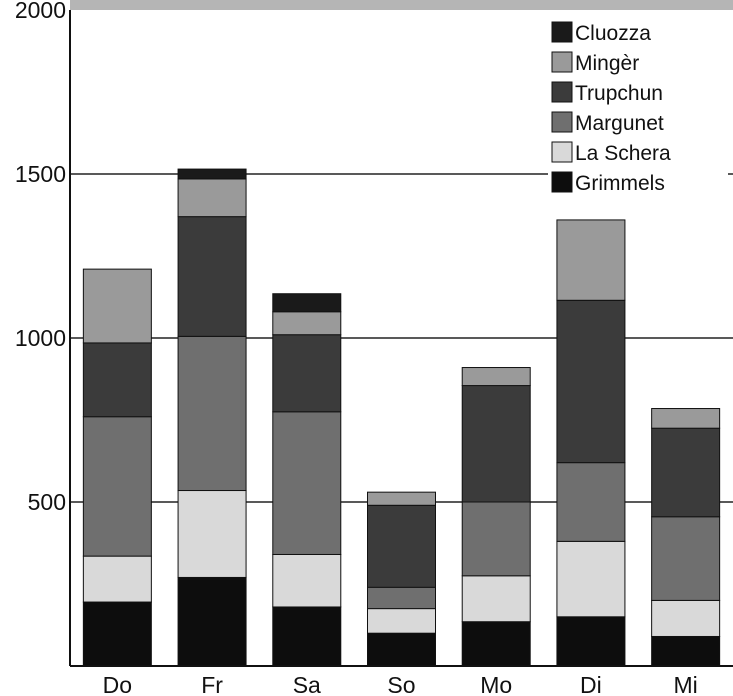 Image resolution: width=733 pixels, height=696 pixels. What do you see at coordinates (401, 598) in the screenshot?
I see `bar-segment-So-Margunet` at bounding box center [401, 598].